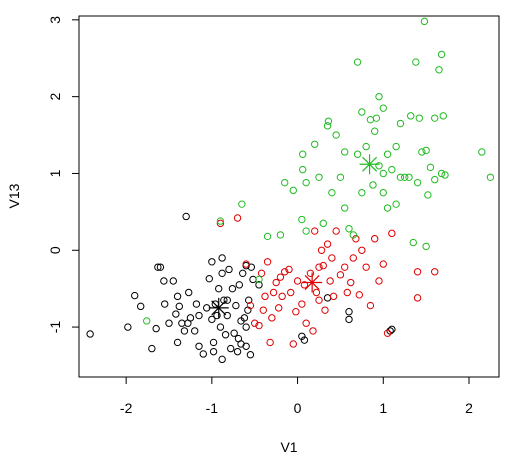  I want to click on x-tick-label: -2, so click(126, 408).